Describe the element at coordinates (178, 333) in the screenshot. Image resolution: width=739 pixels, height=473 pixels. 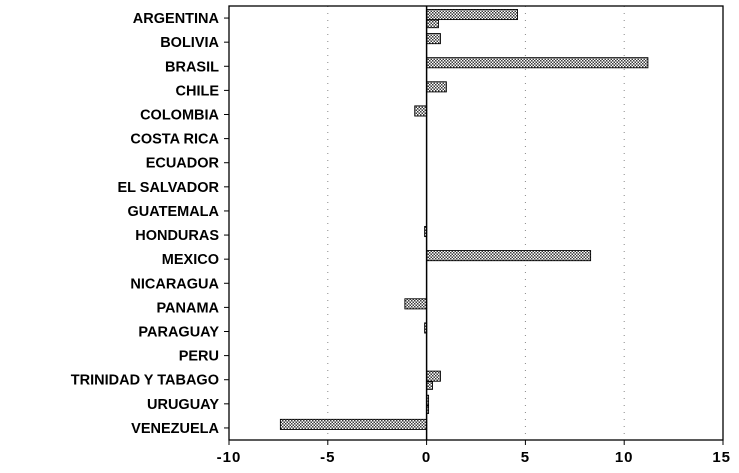
I see `category-label: PARAGUAY` at that location.